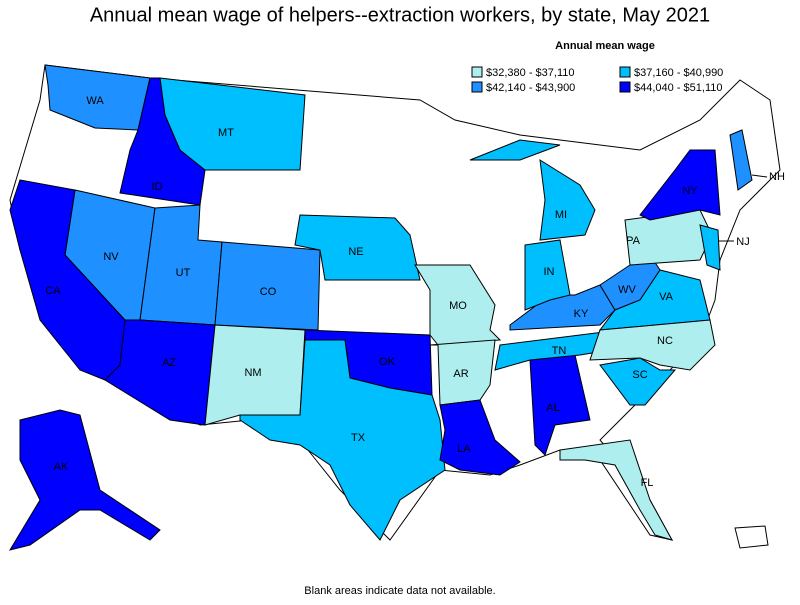  Describe the element at coordinates (678, 73) in the screenshot. I see `legend-label: $37,160 - $40,990` at that location.